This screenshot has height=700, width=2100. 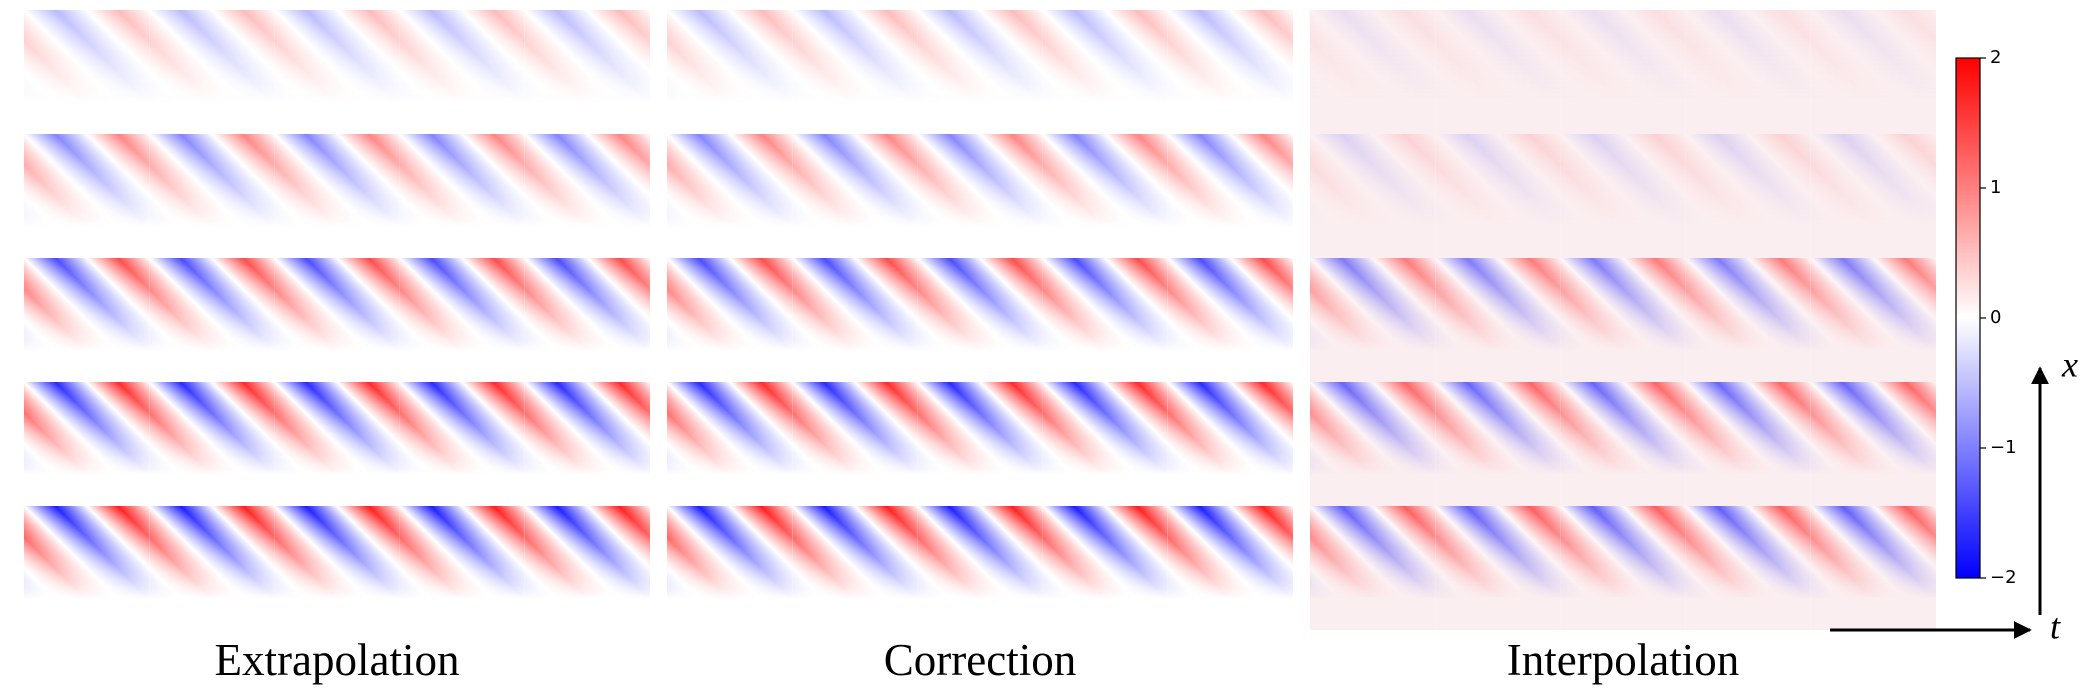 What do you see at coordinates (1995, 57) in the screenshot?
I see `colorbar-tick-label: 2` at bounding box center [1995, 57].